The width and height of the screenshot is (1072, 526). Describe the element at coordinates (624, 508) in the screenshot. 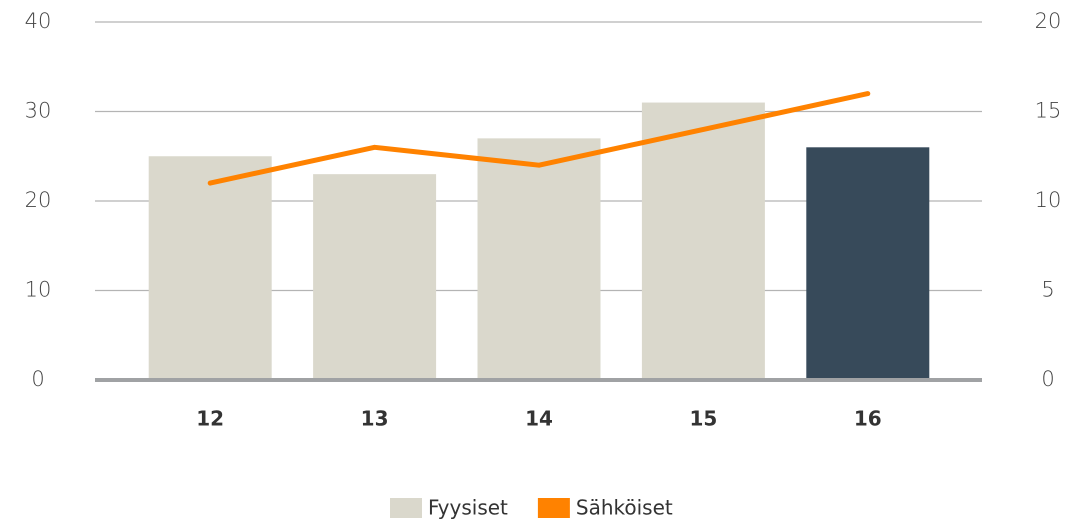

I see `legend-label: Sähköiset` at that location.